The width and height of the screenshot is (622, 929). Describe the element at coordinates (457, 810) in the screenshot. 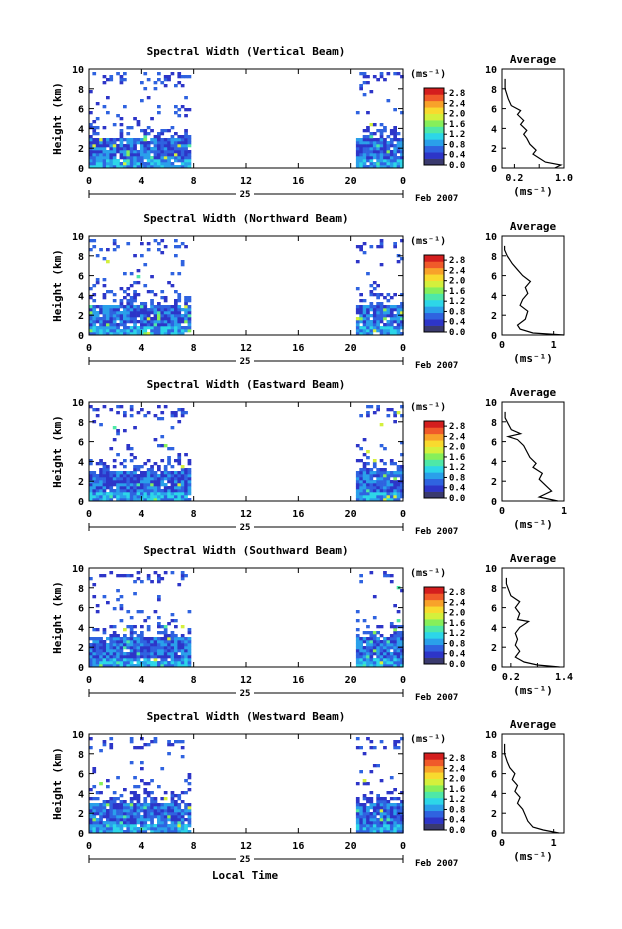

I see `colorbar-tick-label: 0.8` at that location.